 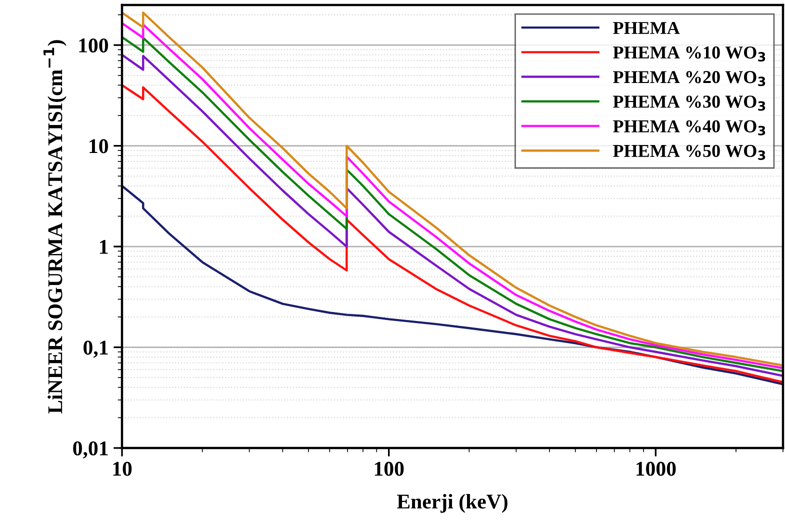 What do you see at coordinates (55, 227) in the screenshot?
I see `y-axis-title: LiNEER SOGURMA KATSAYISI(cm$^{−1}$)` at bounding box center [55, 227].